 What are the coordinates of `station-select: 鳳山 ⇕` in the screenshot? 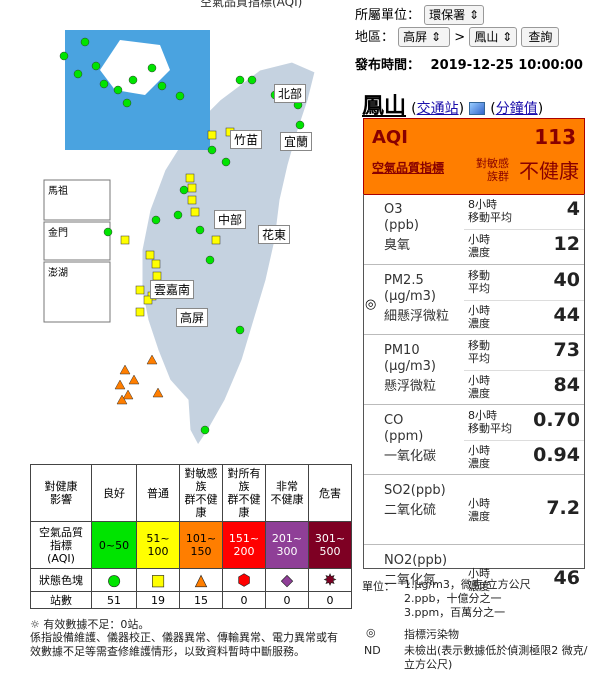 It's located at (493, 37).